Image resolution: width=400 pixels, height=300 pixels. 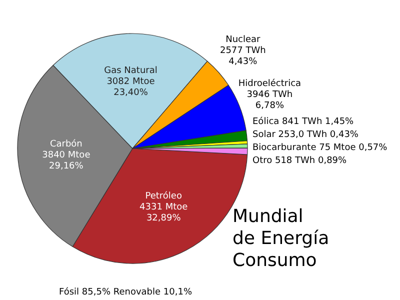 What do you see at coordinates (131, 87) in the screenshot?
I see `data-label: 3082 Mtoe 23,40%` at bounding box center [131, 87].